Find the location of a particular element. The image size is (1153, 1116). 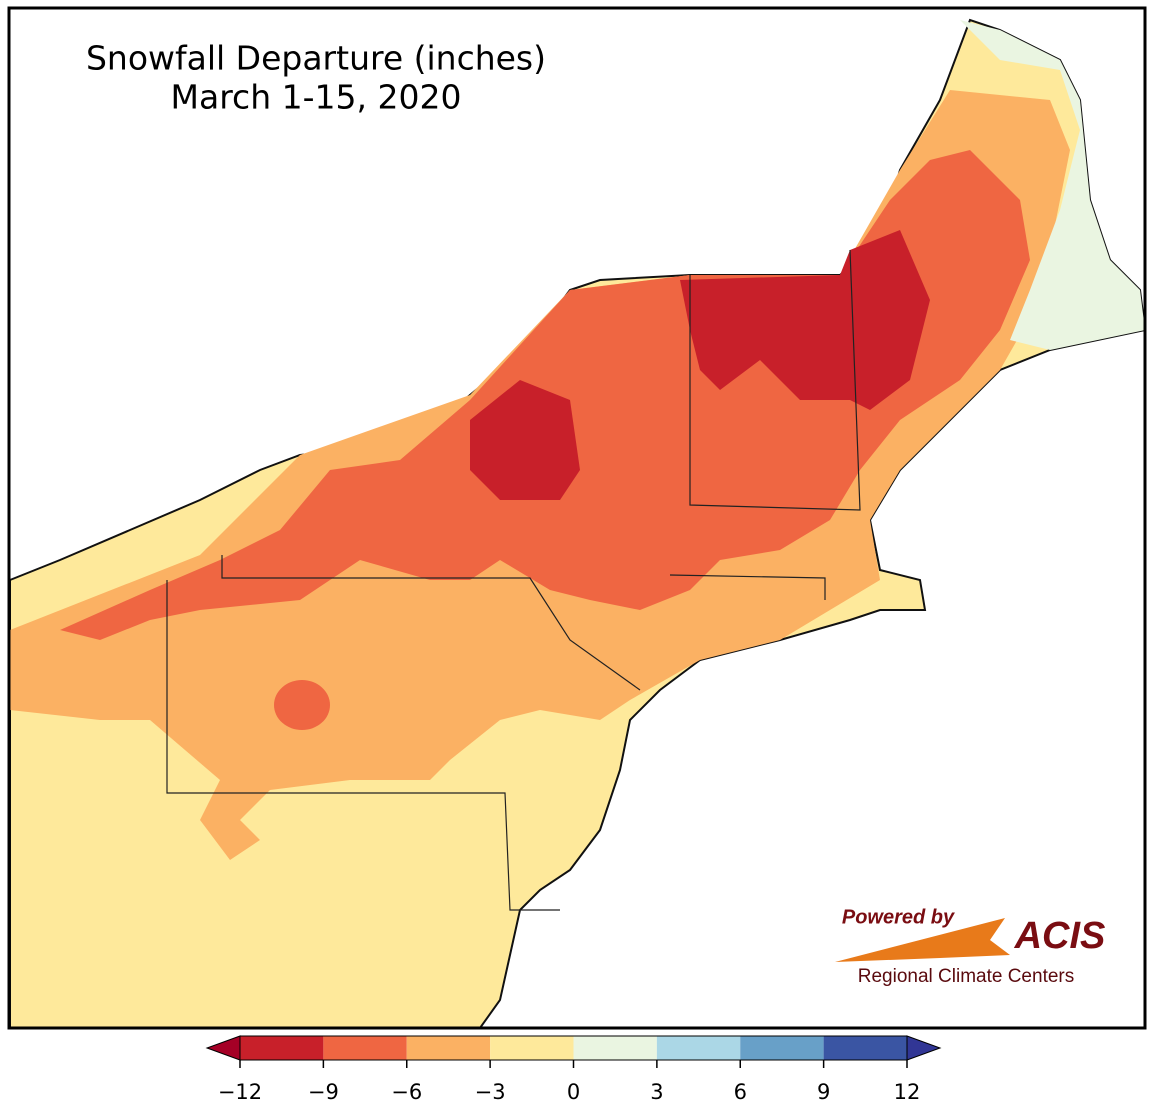

logo-name: ACIS is located at coordinates (1060, 936).